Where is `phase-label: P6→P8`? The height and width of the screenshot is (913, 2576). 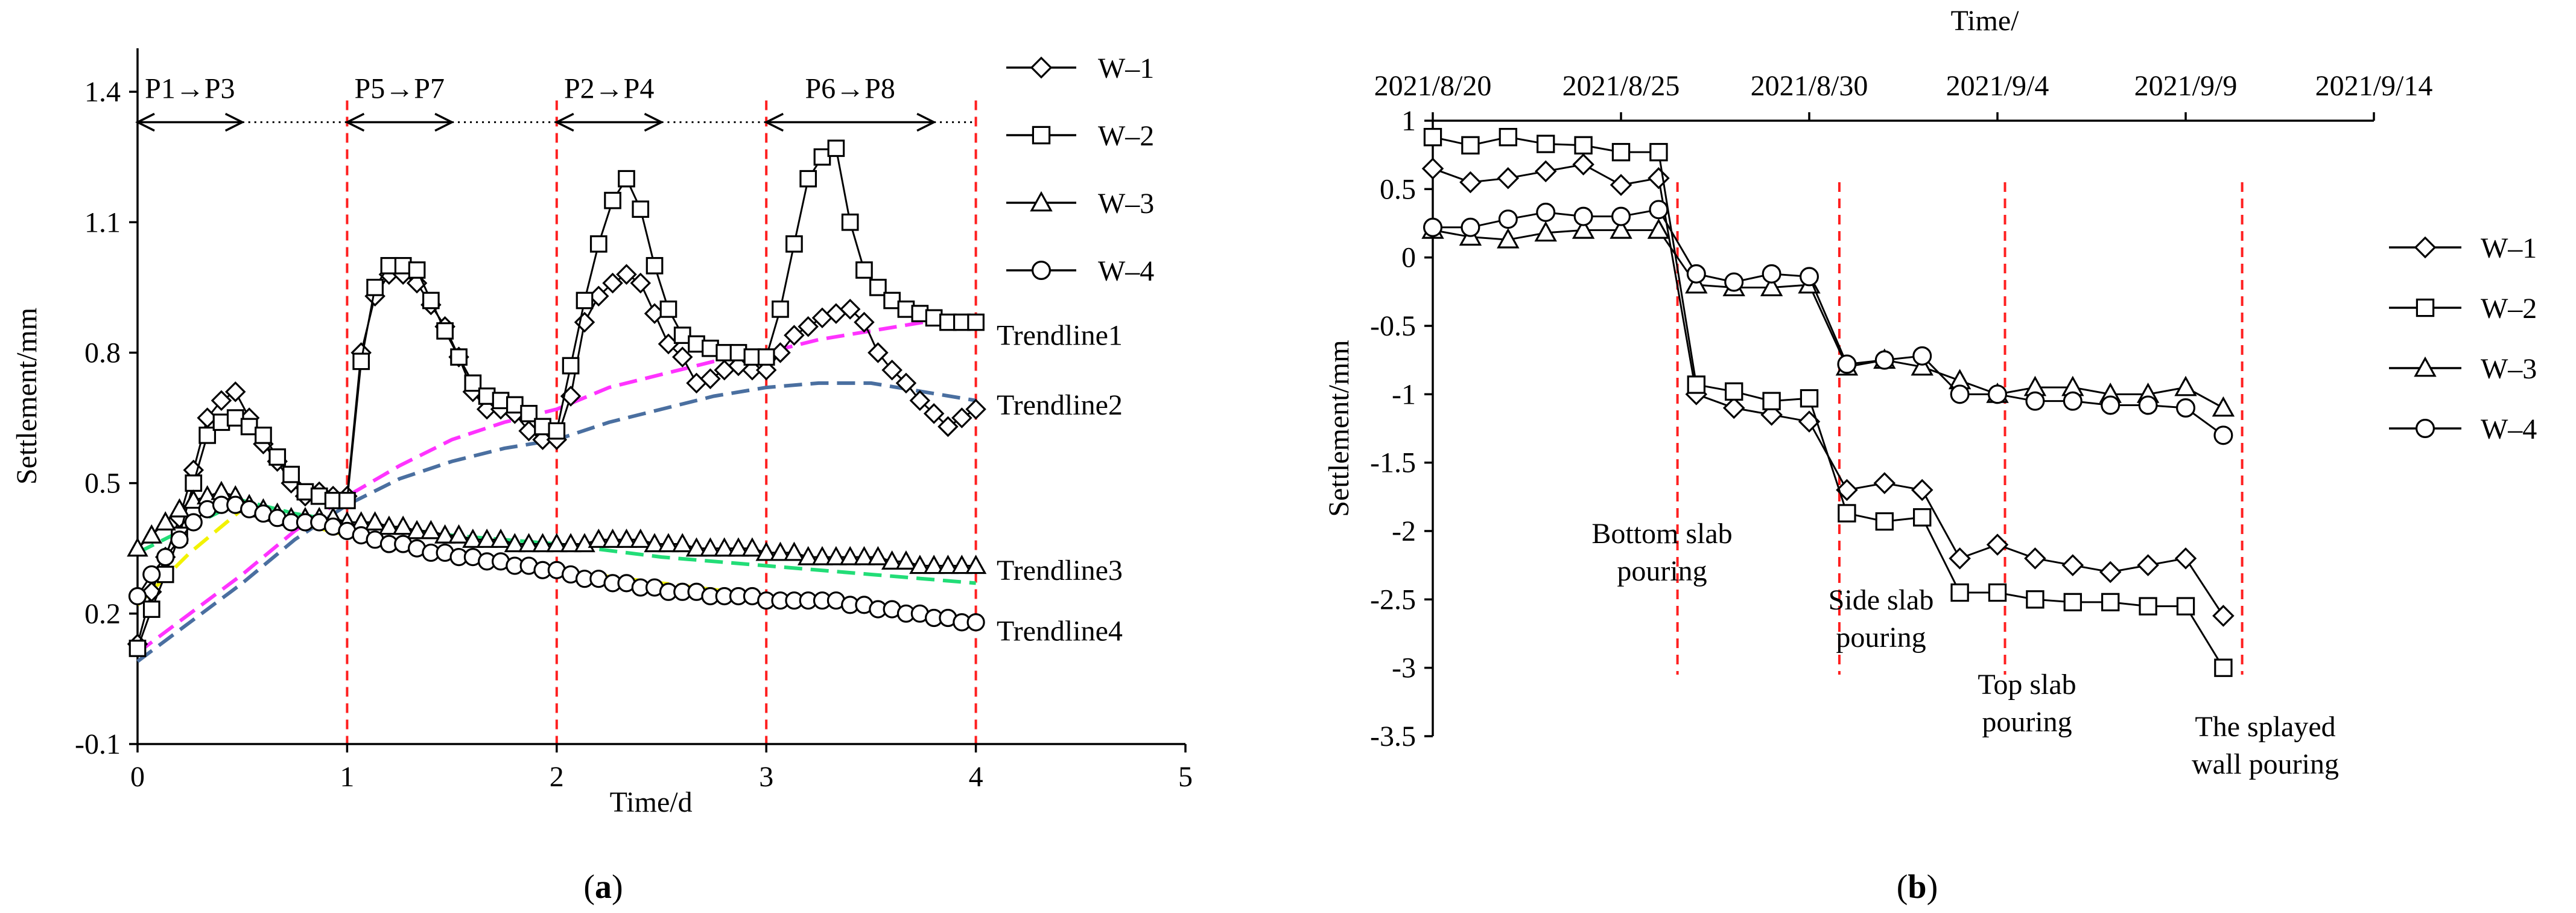
phase-label: P6→P8 is located at coordinates (850, 89).